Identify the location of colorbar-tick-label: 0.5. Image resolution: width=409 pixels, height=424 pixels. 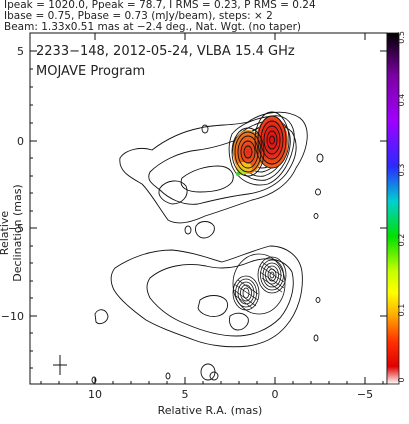
(401, 37).